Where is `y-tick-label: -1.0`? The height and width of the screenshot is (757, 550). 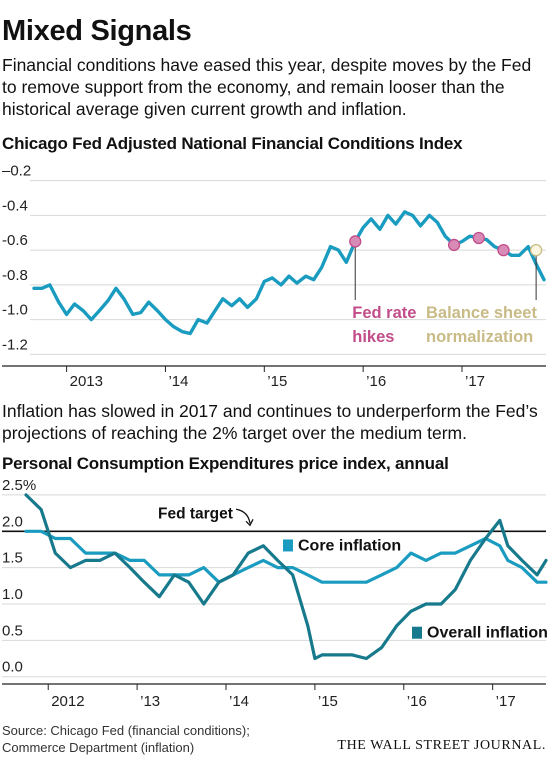 y-tick-label: -1.0 is located at coordinates (15, 310).